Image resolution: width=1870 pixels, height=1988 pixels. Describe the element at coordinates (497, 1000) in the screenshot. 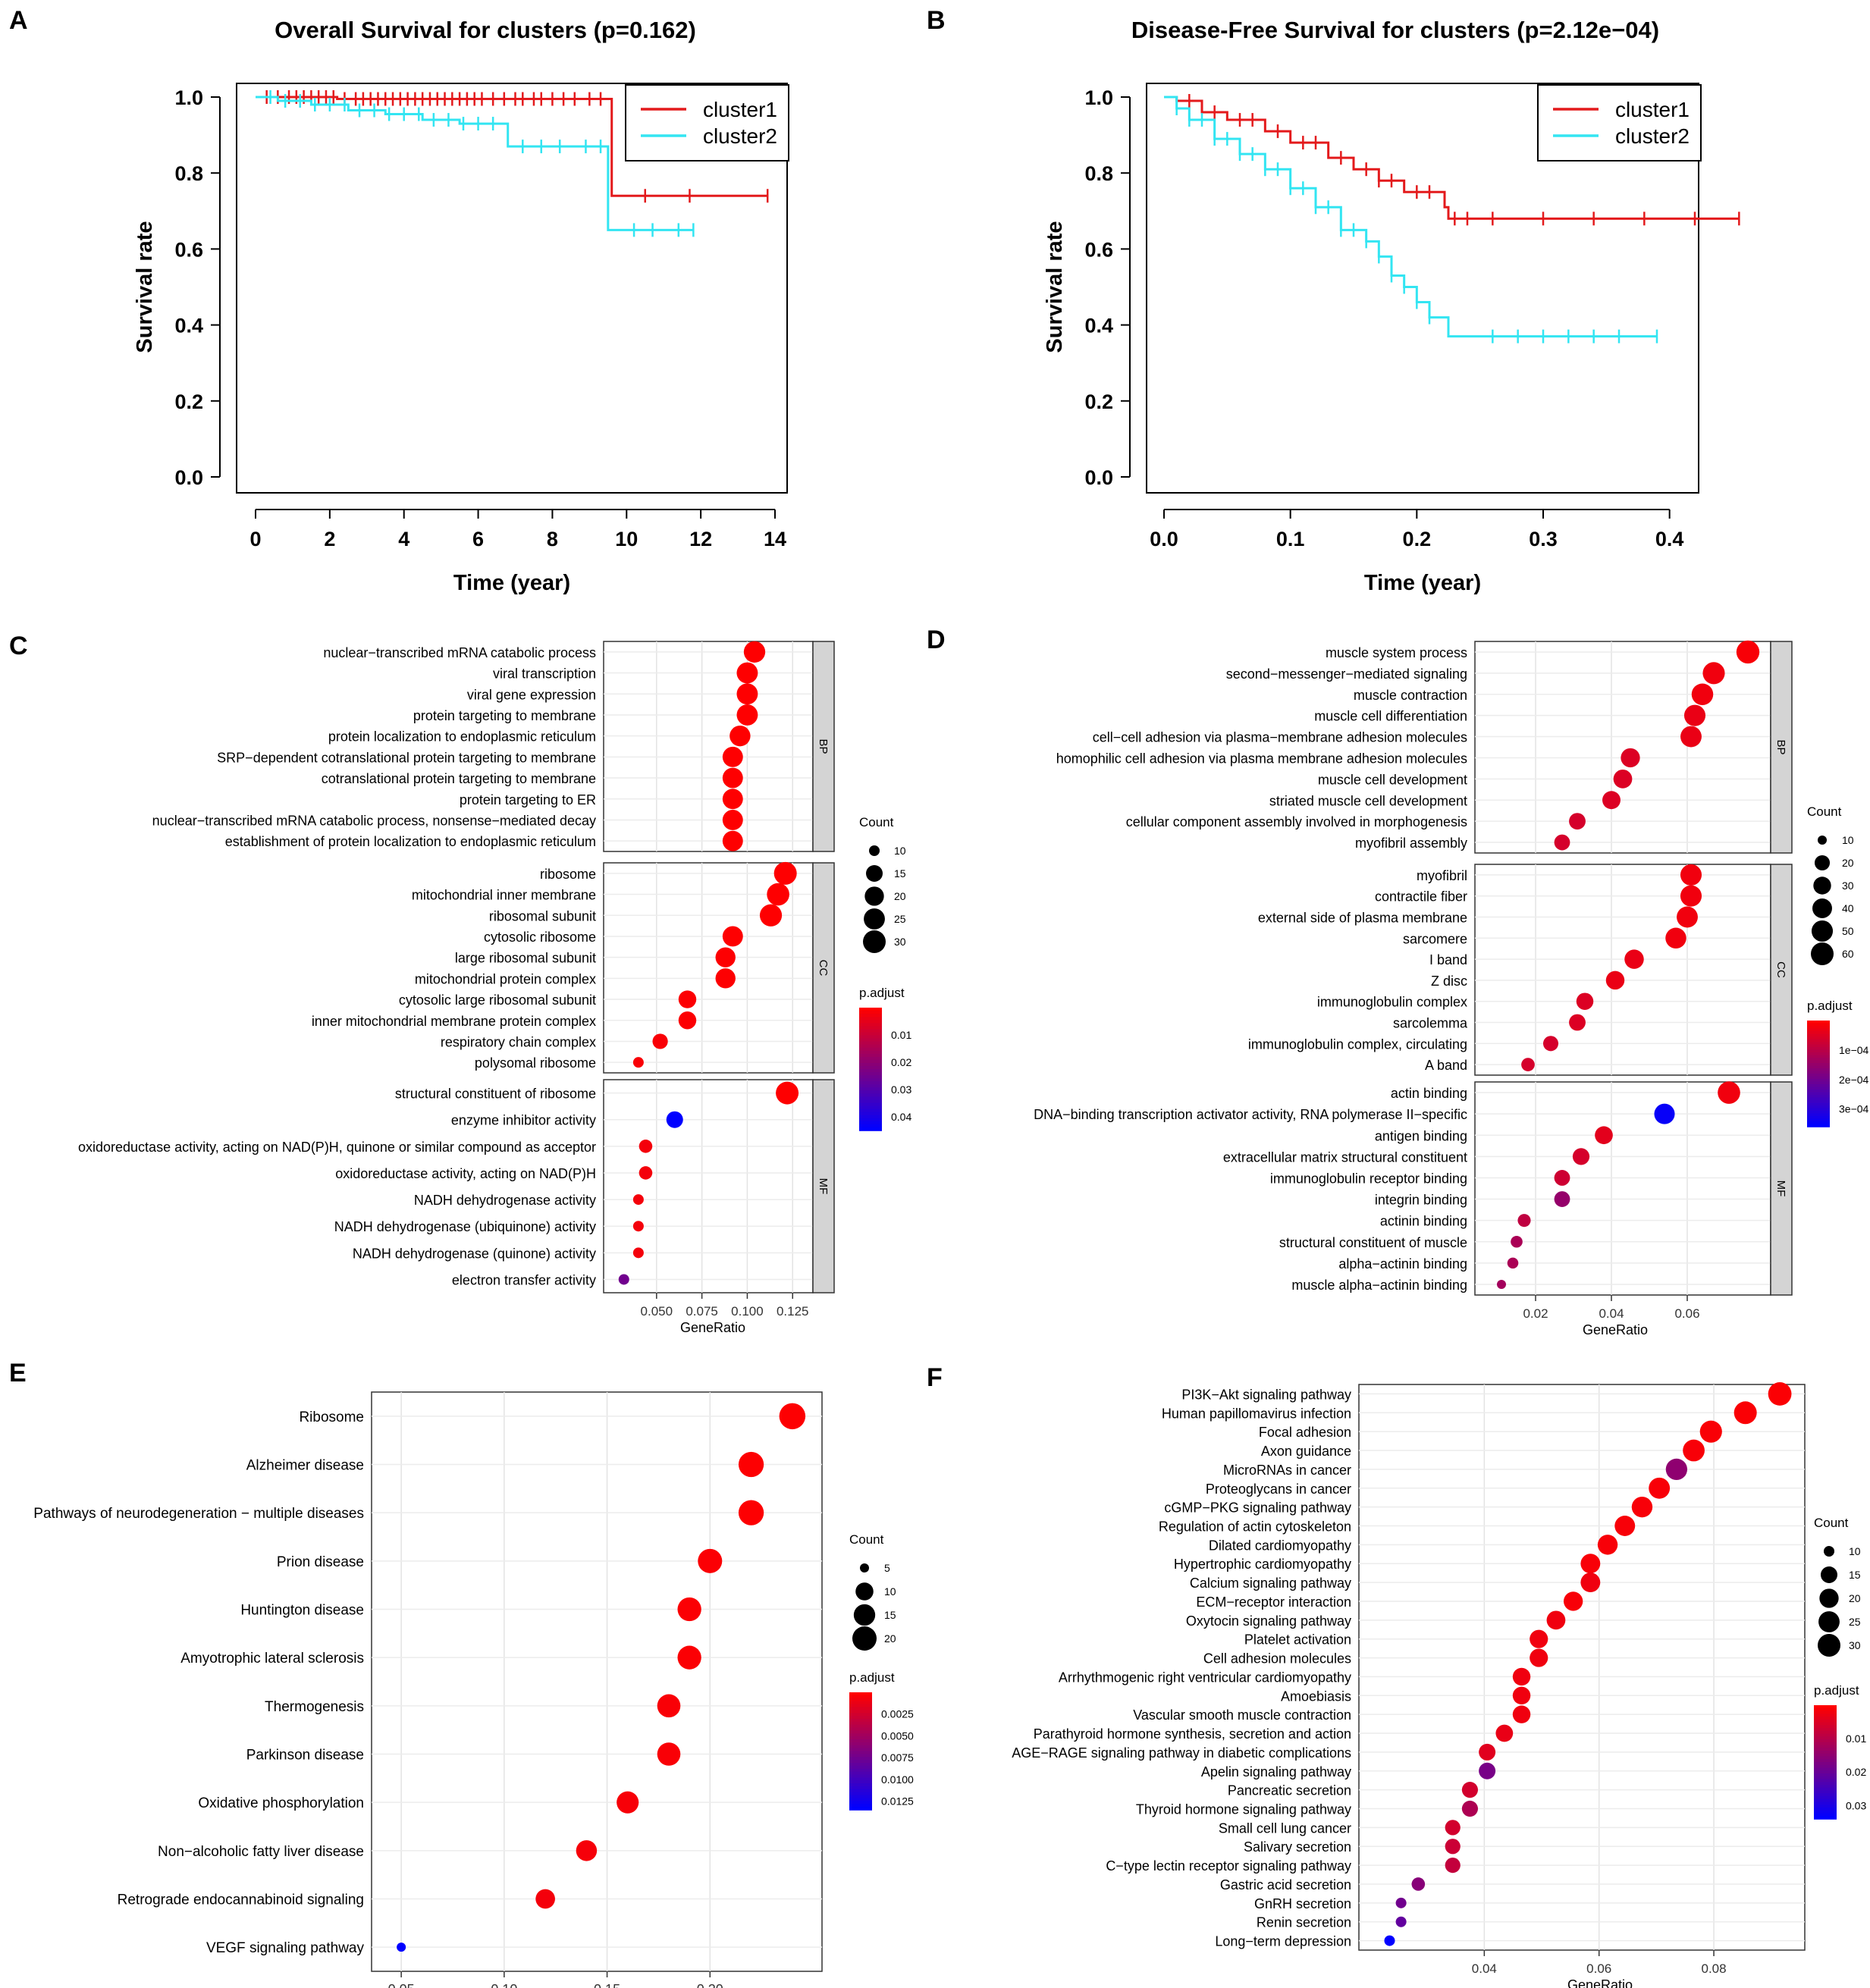

I see `term-label: cytosolic large ribosomal subunit` at that location.